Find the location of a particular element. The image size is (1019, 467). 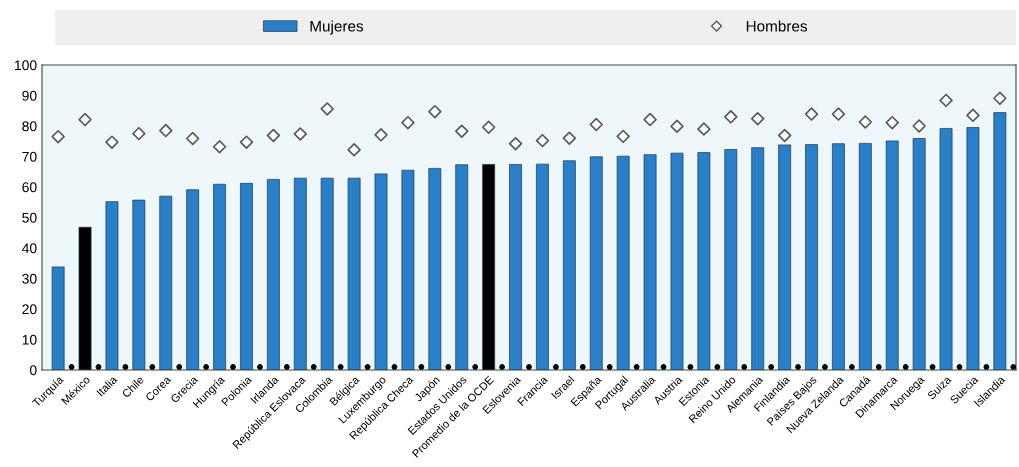

legend-label: Hombres is located at coordinates (776, 26).